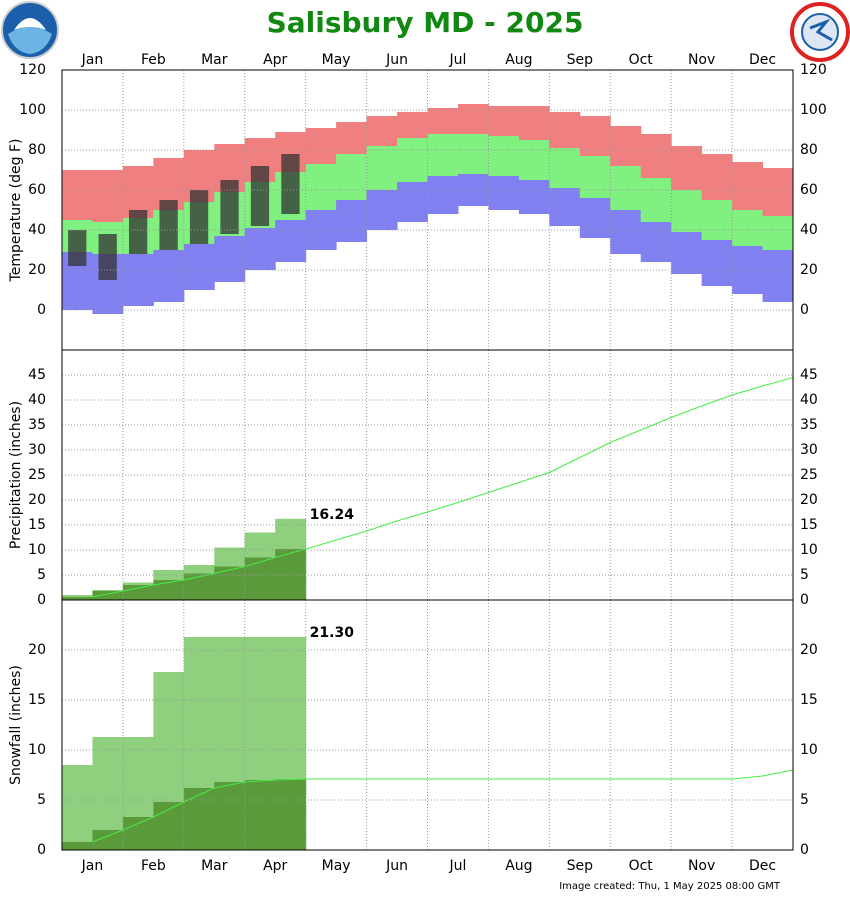 The width and height of the screenshot is (850, 900). Describe the element at coordinates (813, 110) in the screenshot. I see `y-tick-label: 100` at that location.